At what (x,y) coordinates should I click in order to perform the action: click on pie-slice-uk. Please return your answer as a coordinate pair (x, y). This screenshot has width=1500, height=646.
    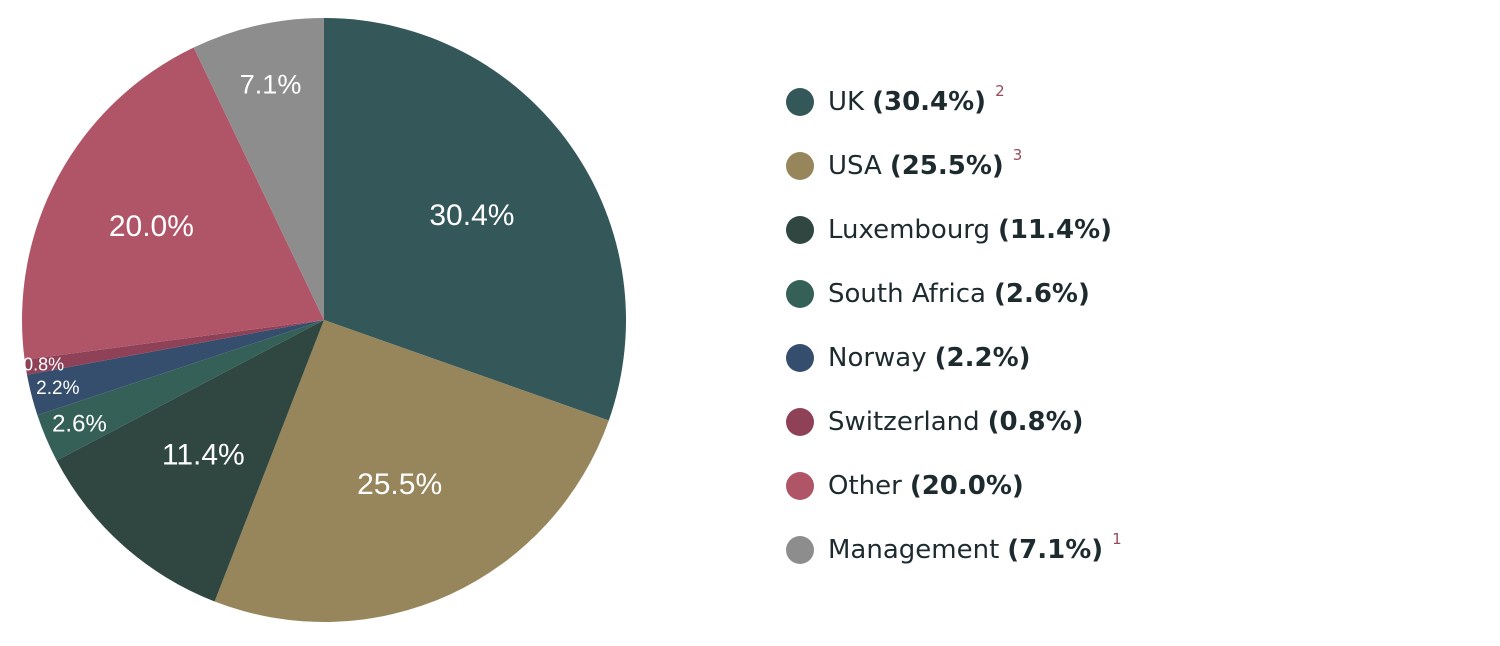
    Looking at the image, I should click on (475, 219).